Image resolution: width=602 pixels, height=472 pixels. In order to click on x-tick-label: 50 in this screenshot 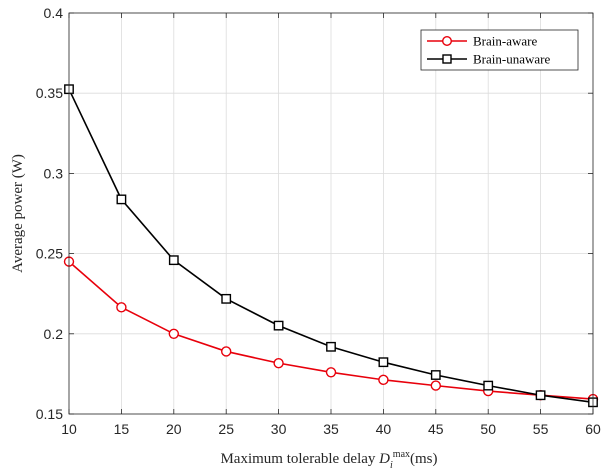, I will do `click(488, 429)`.